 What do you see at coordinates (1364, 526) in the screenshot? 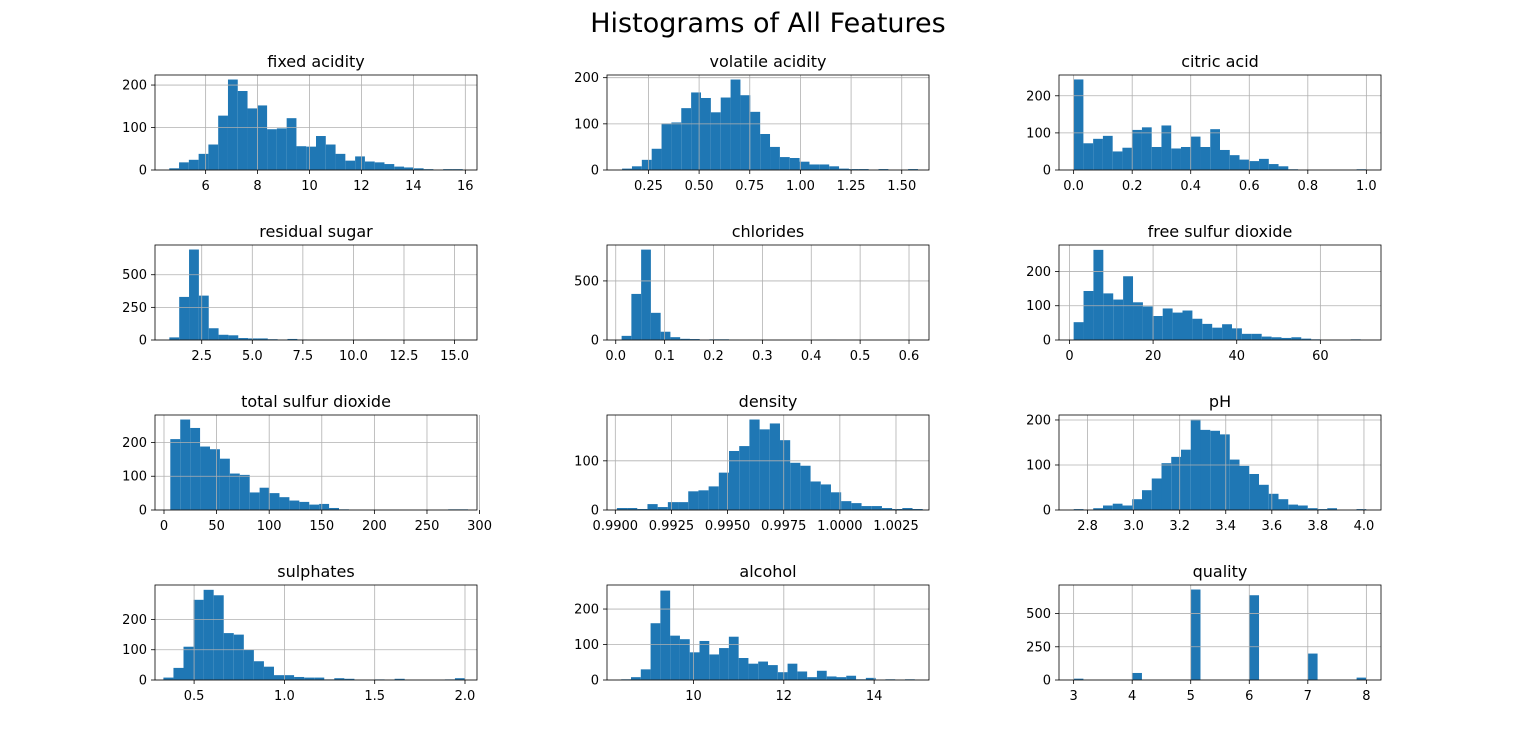
I see `x-tick-label: 4.0` at bounding box center [1364, 526].